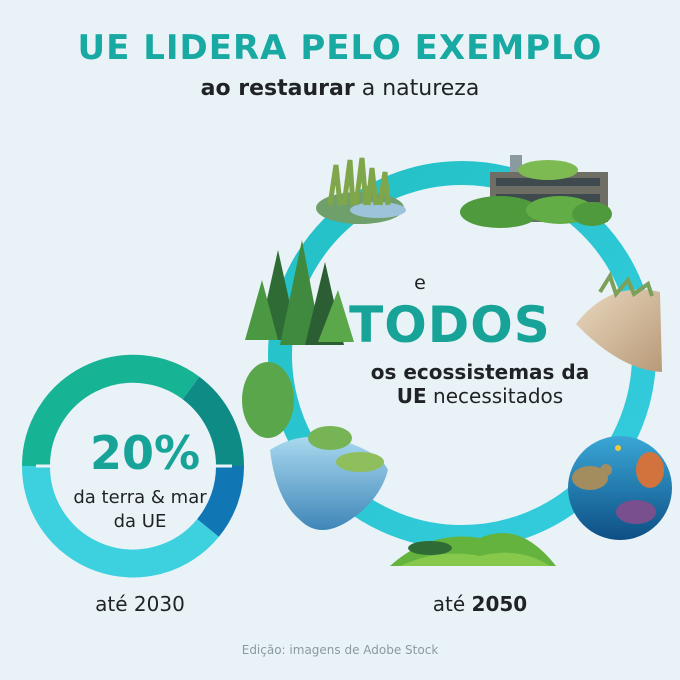 This screenshot has width=680, height=680. I want to click on subtitle-rest: a natureza, so click(417, 88).